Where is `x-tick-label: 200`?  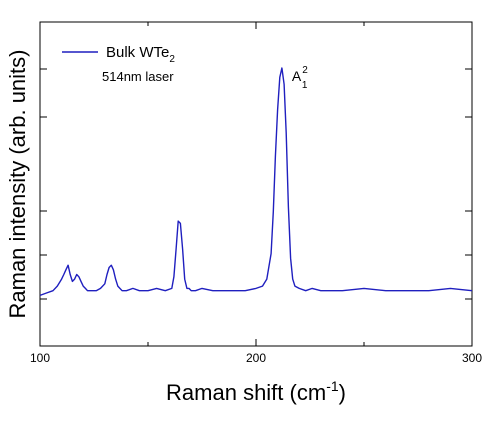
x-tick-label: 200 is located at coordinates (256, 358).